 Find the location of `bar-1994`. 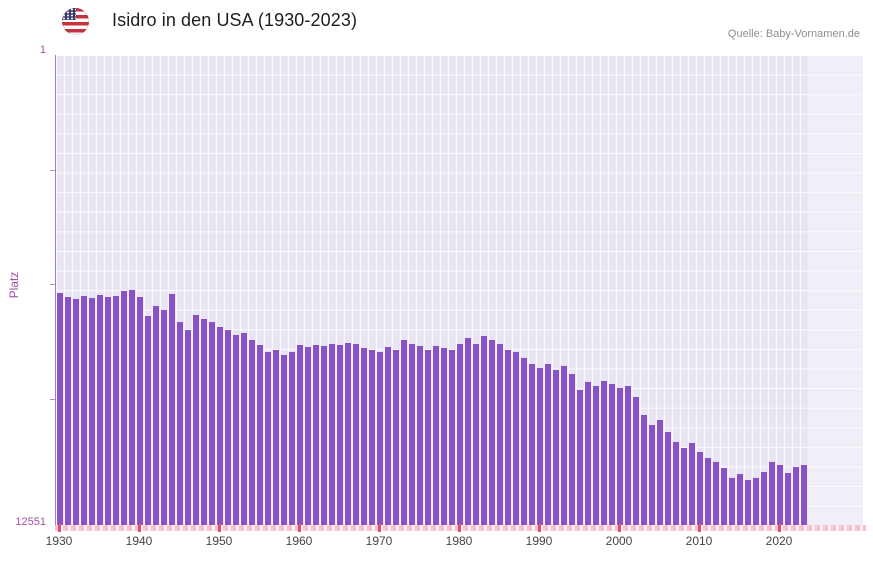

bar-1994 is located at coordinates (572, 449).